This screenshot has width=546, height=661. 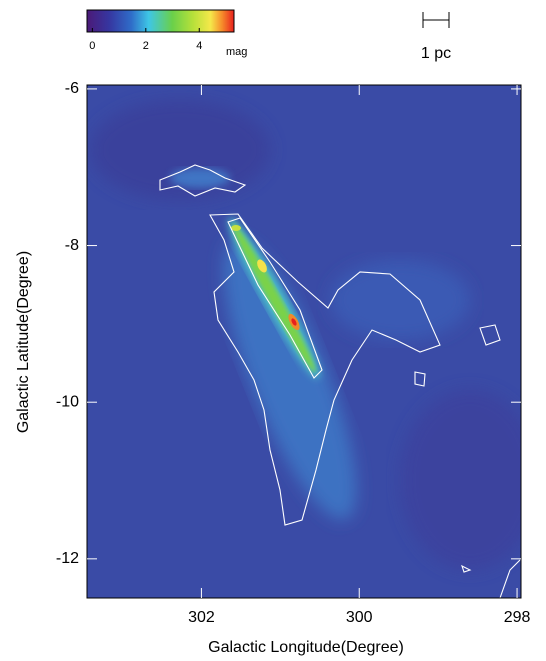 I want to click on colorbar-tick-label: 2, so click(x=146, y=46).